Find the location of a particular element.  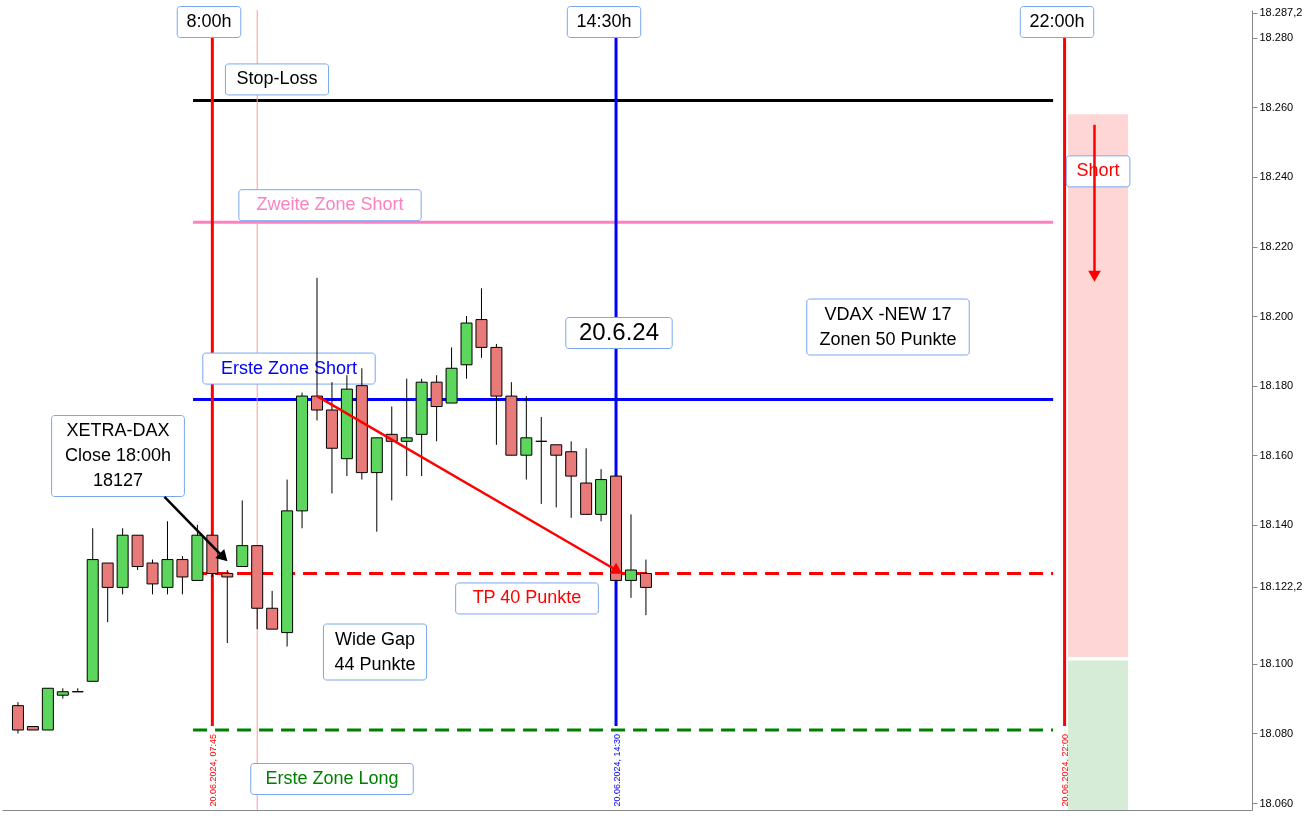

annotation: 8:00h is located at coordinates (209, 21).